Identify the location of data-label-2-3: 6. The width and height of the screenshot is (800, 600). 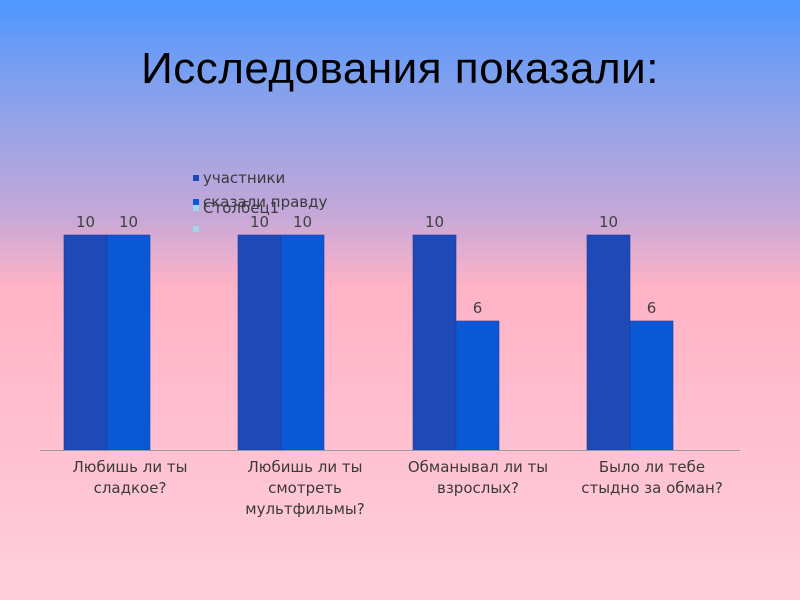
(478, 308).